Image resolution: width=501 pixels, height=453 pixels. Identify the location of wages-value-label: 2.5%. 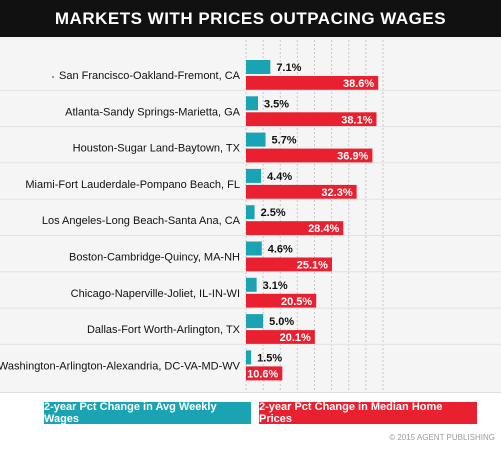
(273, 213).